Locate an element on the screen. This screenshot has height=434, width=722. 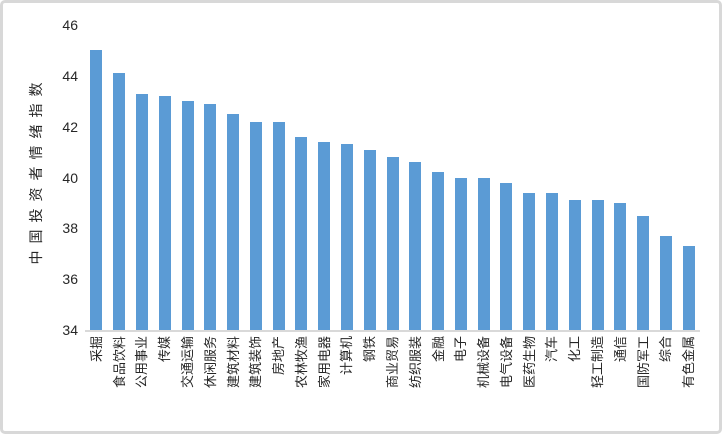
x-axis-category-label: 机械设备 is located at coordinates (484, 362).